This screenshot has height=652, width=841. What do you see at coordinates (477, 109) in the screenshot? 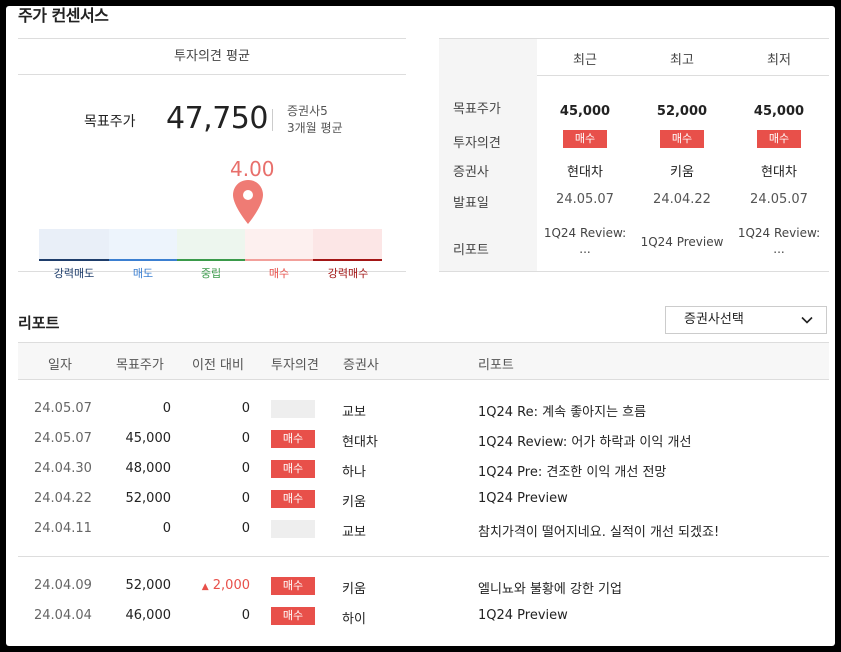
I see `row-label-target-price: 목표주가` at bounding box center [477, 109].